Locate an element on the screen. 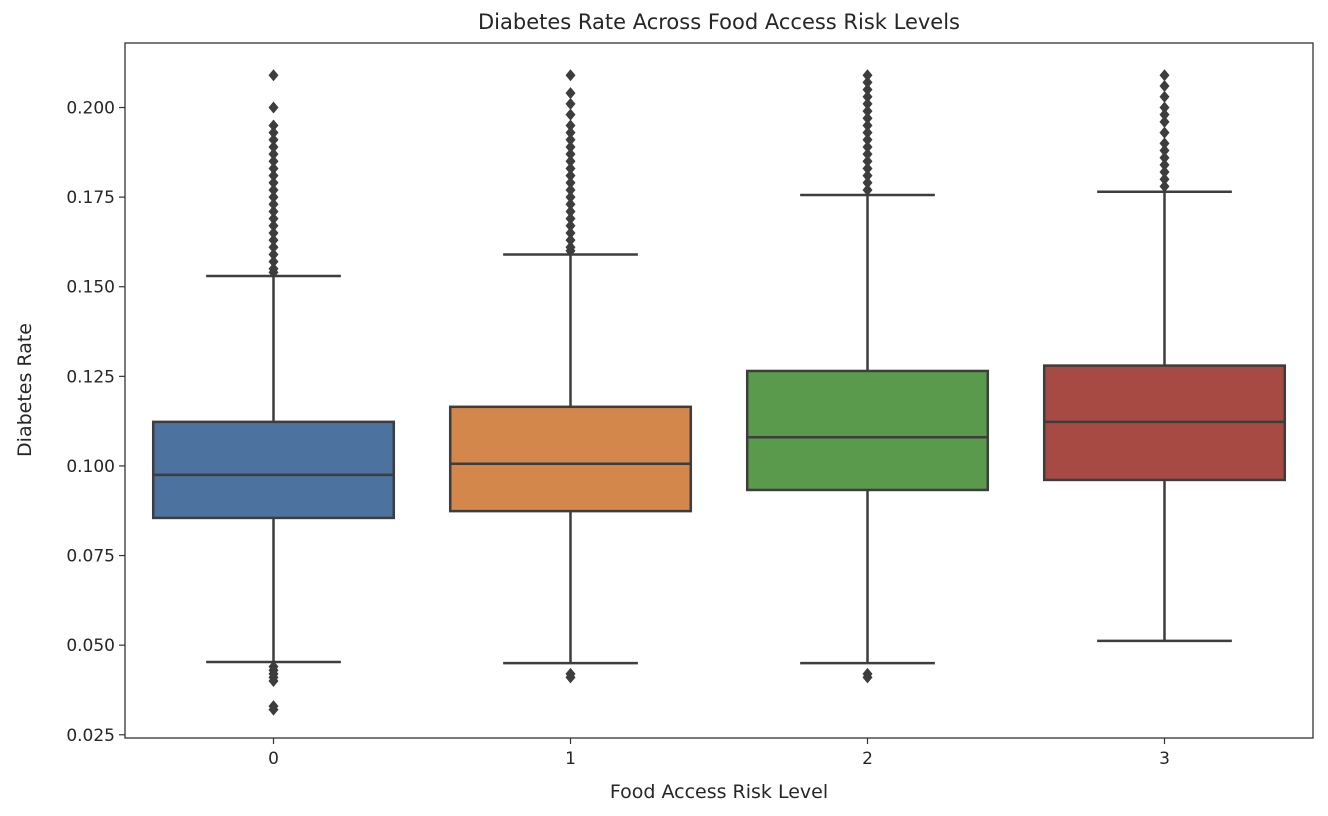 Image resolution: width=1328 pixels, height=816 pixels. x-tick-label: 0 is located at coordinates (273, 759).